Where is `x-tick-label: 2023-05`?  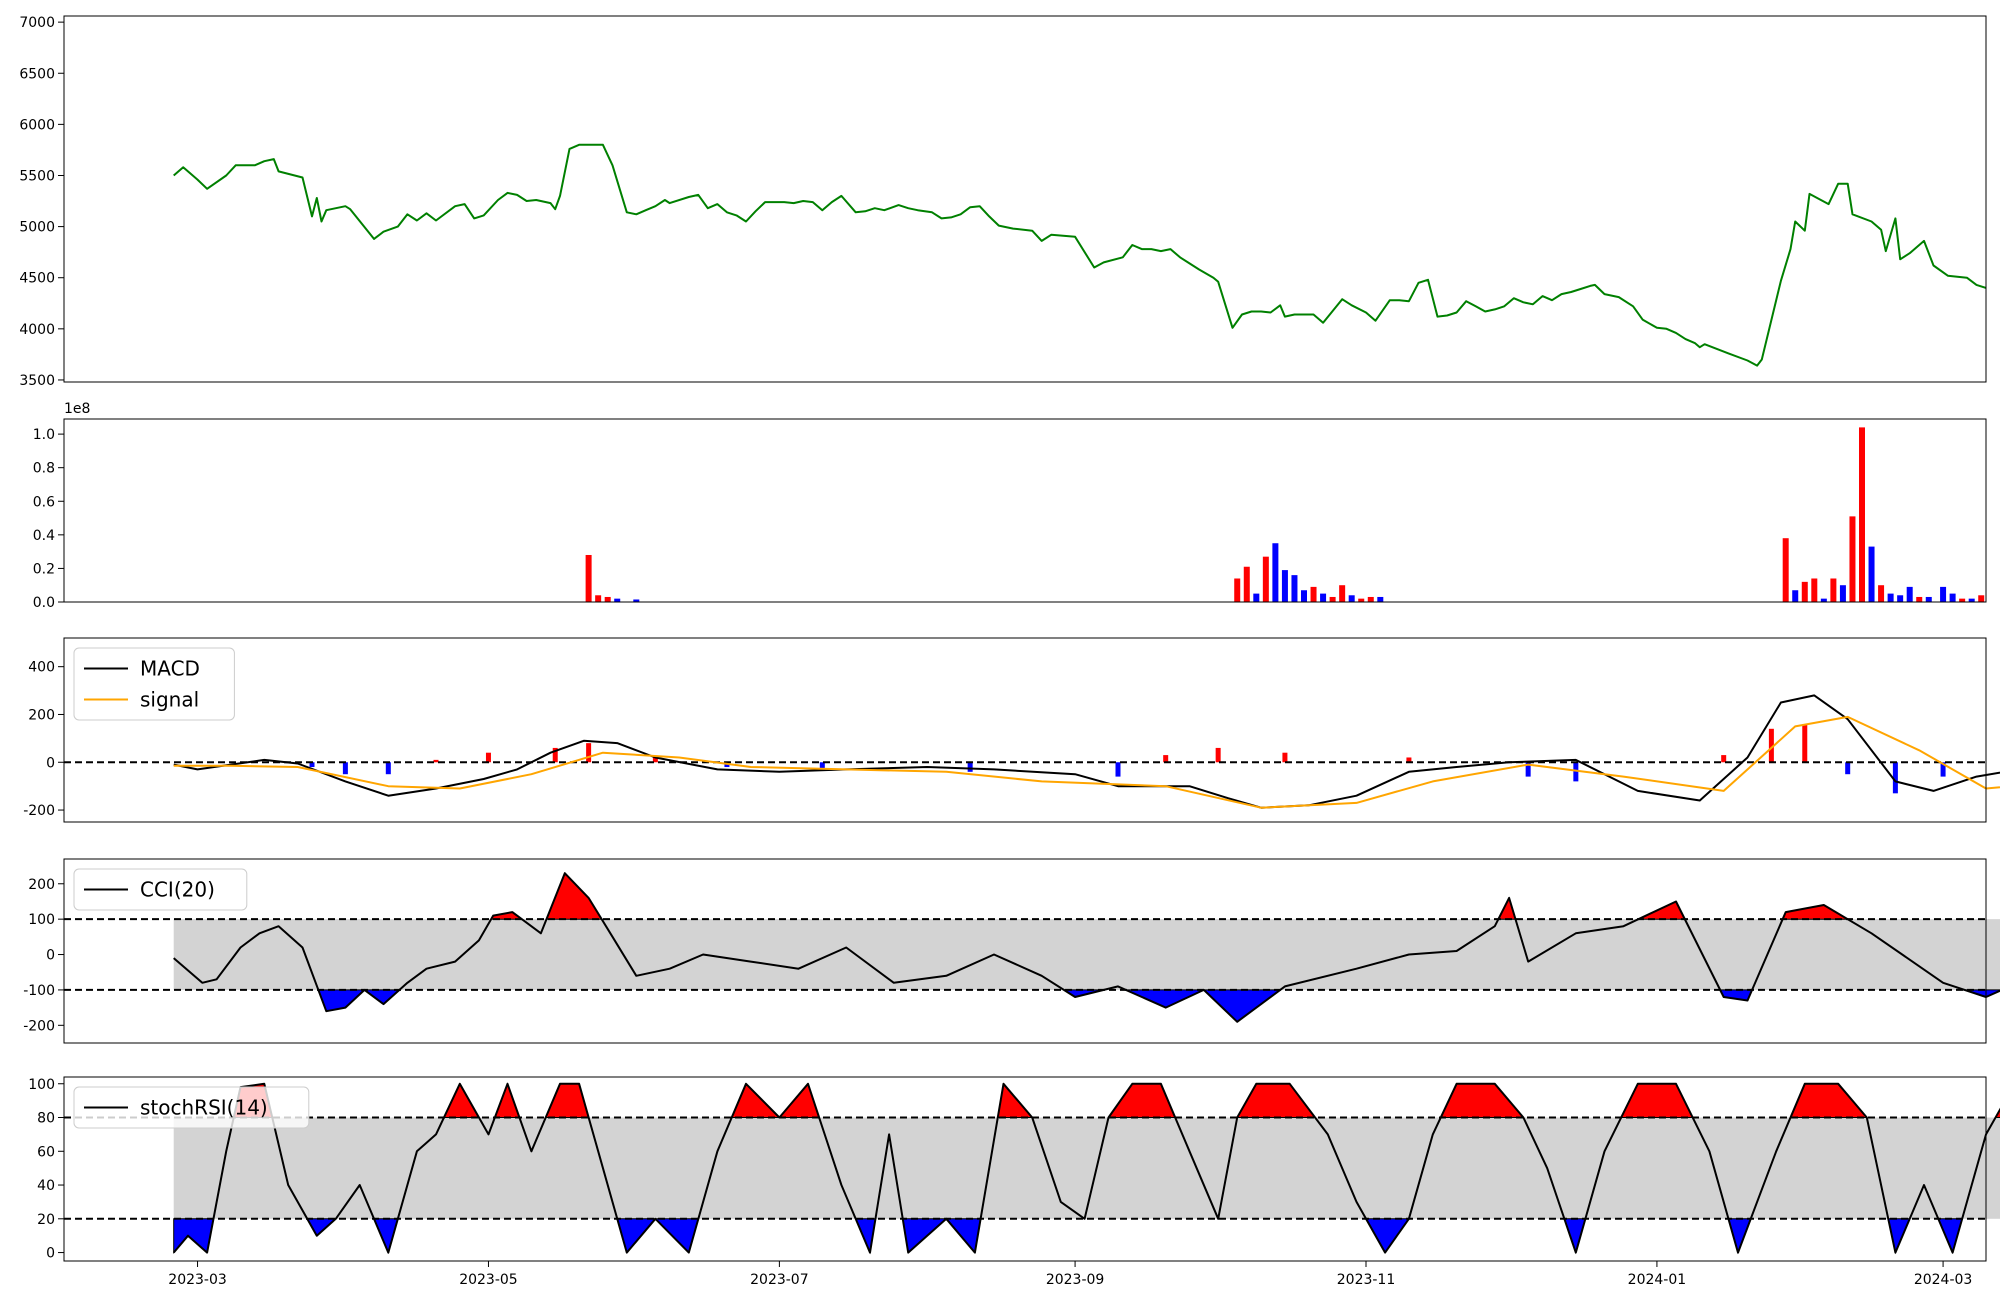 x-tick-label: 2023-05 is located at coordinates (488, 1280).